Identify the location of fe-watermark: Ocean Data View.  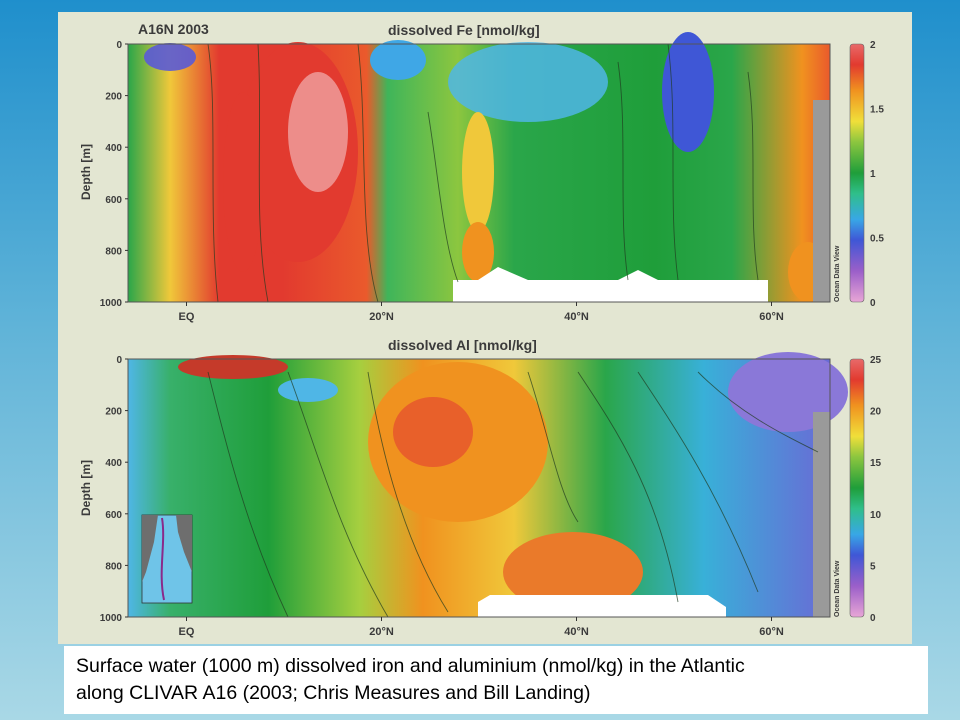
(837, 273).